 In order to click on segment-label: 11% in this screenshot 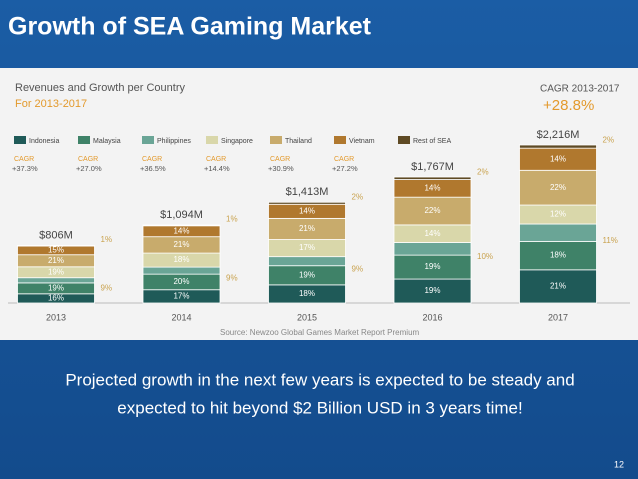, I will do `click(610, 240)`.